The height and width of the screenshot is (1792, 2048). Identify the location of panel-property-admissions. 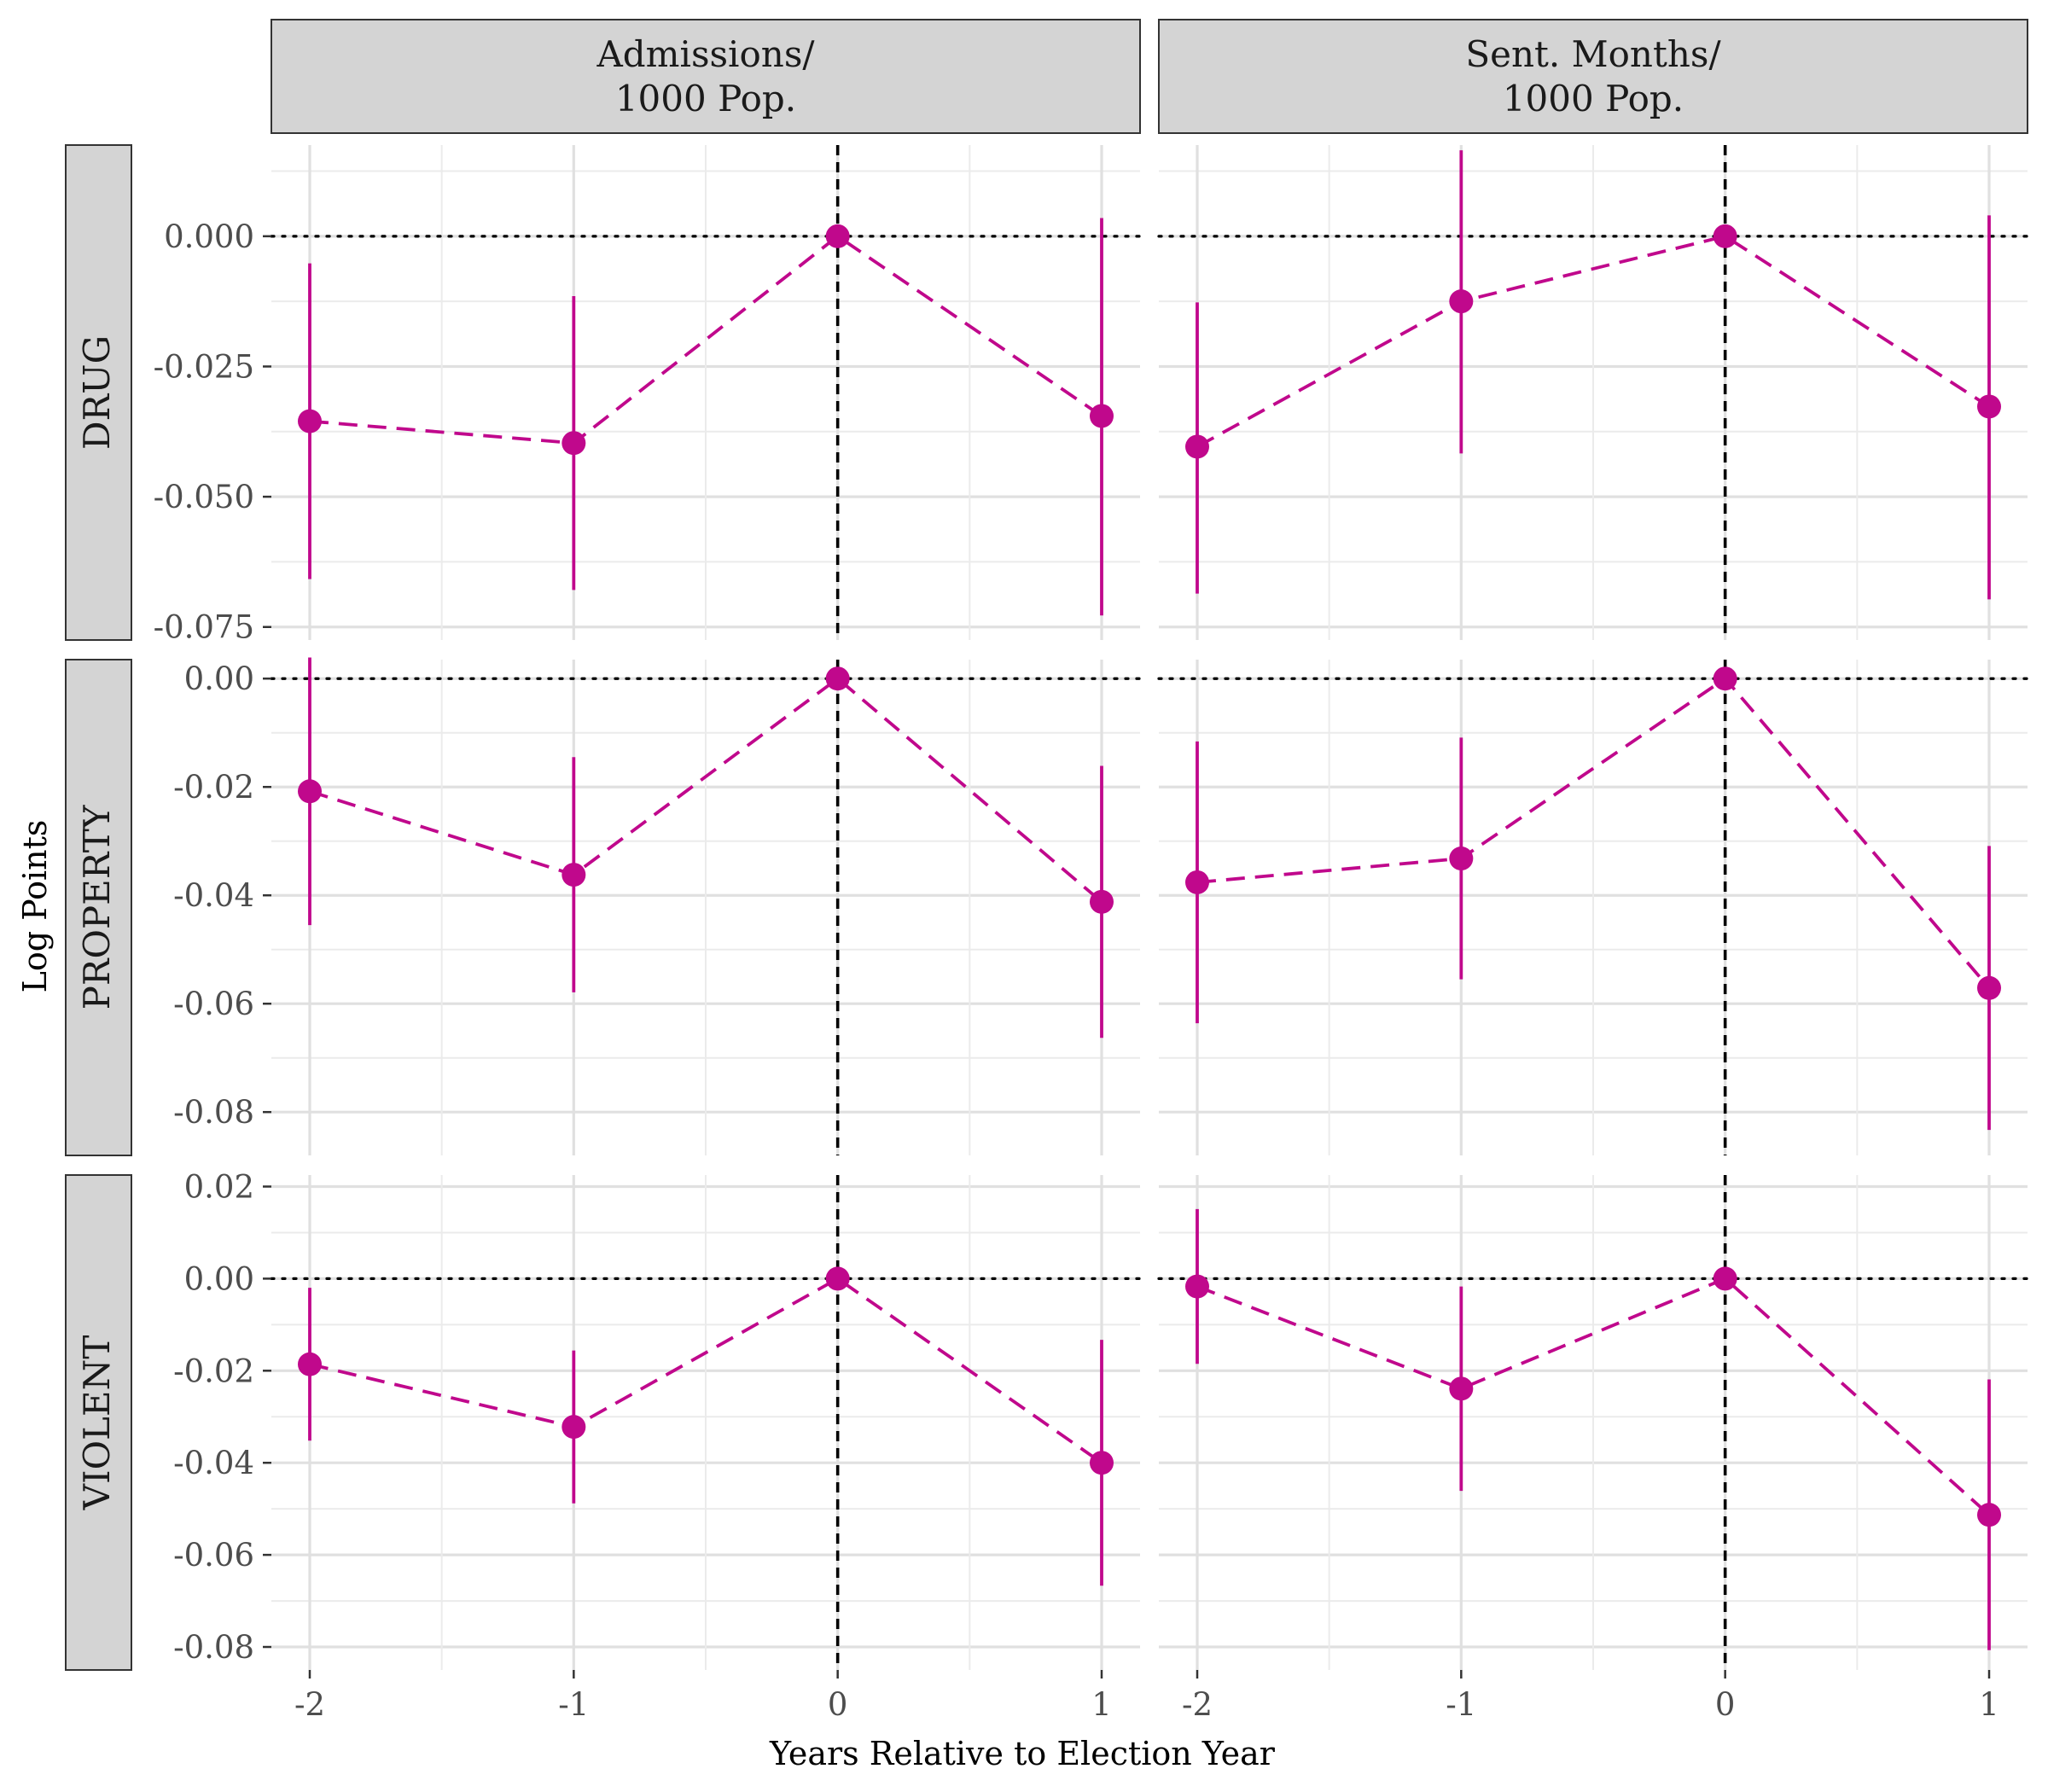
(706, 848).